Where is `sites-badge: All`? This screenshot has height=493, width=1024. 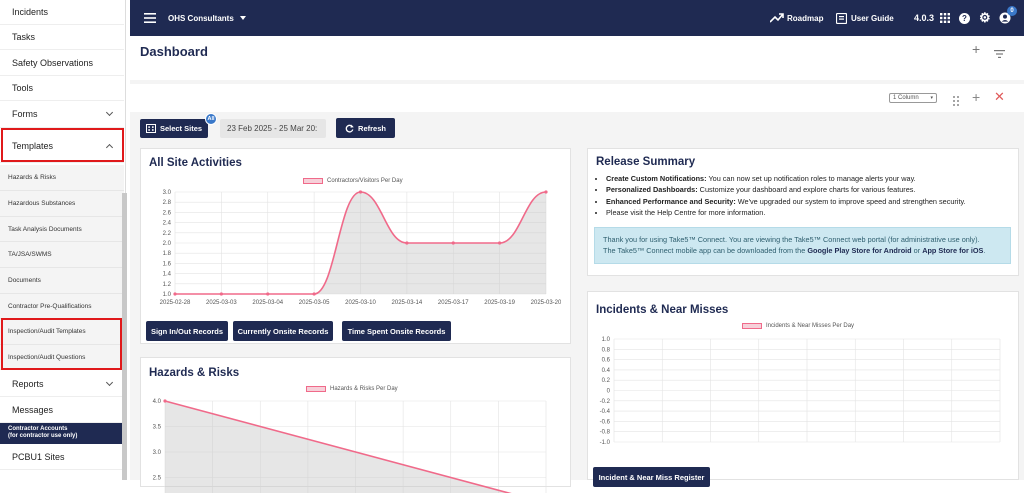
sites-badge: All is located at coordinates (211, 119).